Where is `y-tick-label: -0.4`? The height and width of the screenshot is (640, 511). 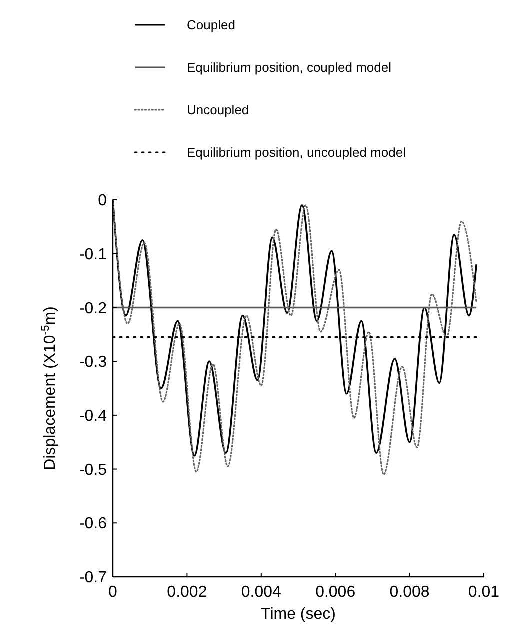
y-tick-label: -0.4 is located at coordinates (93, 417).